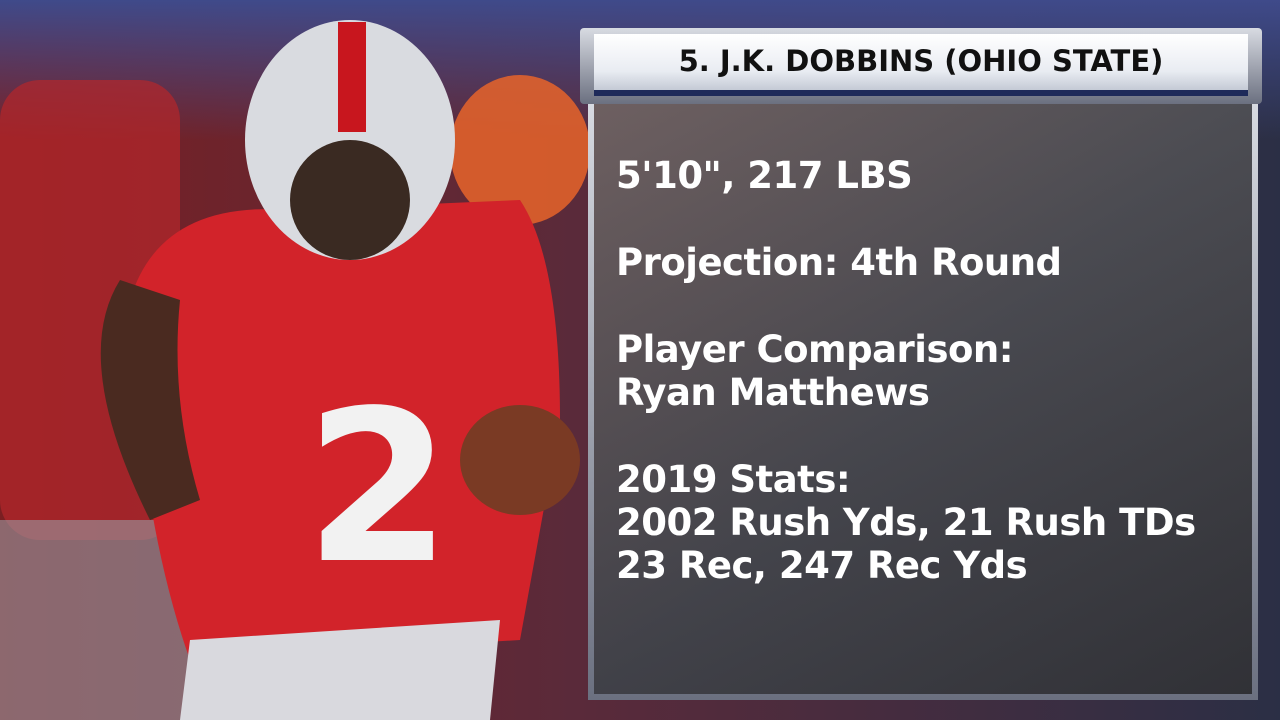 The image size is (1280, 720). I want to click on helmet-stripe, so click(352, 77).